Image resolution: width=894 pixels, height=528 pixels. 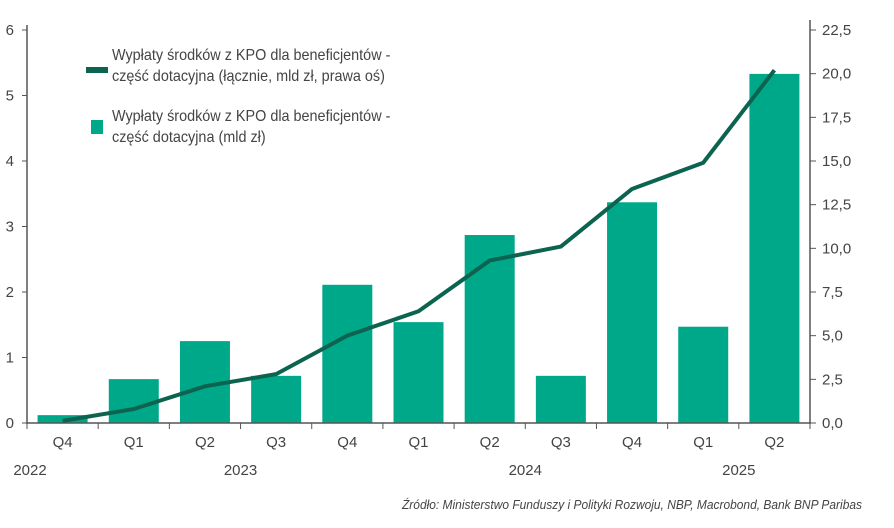 I want to click on left-tick-label: 4, so click(x=10, y=161).